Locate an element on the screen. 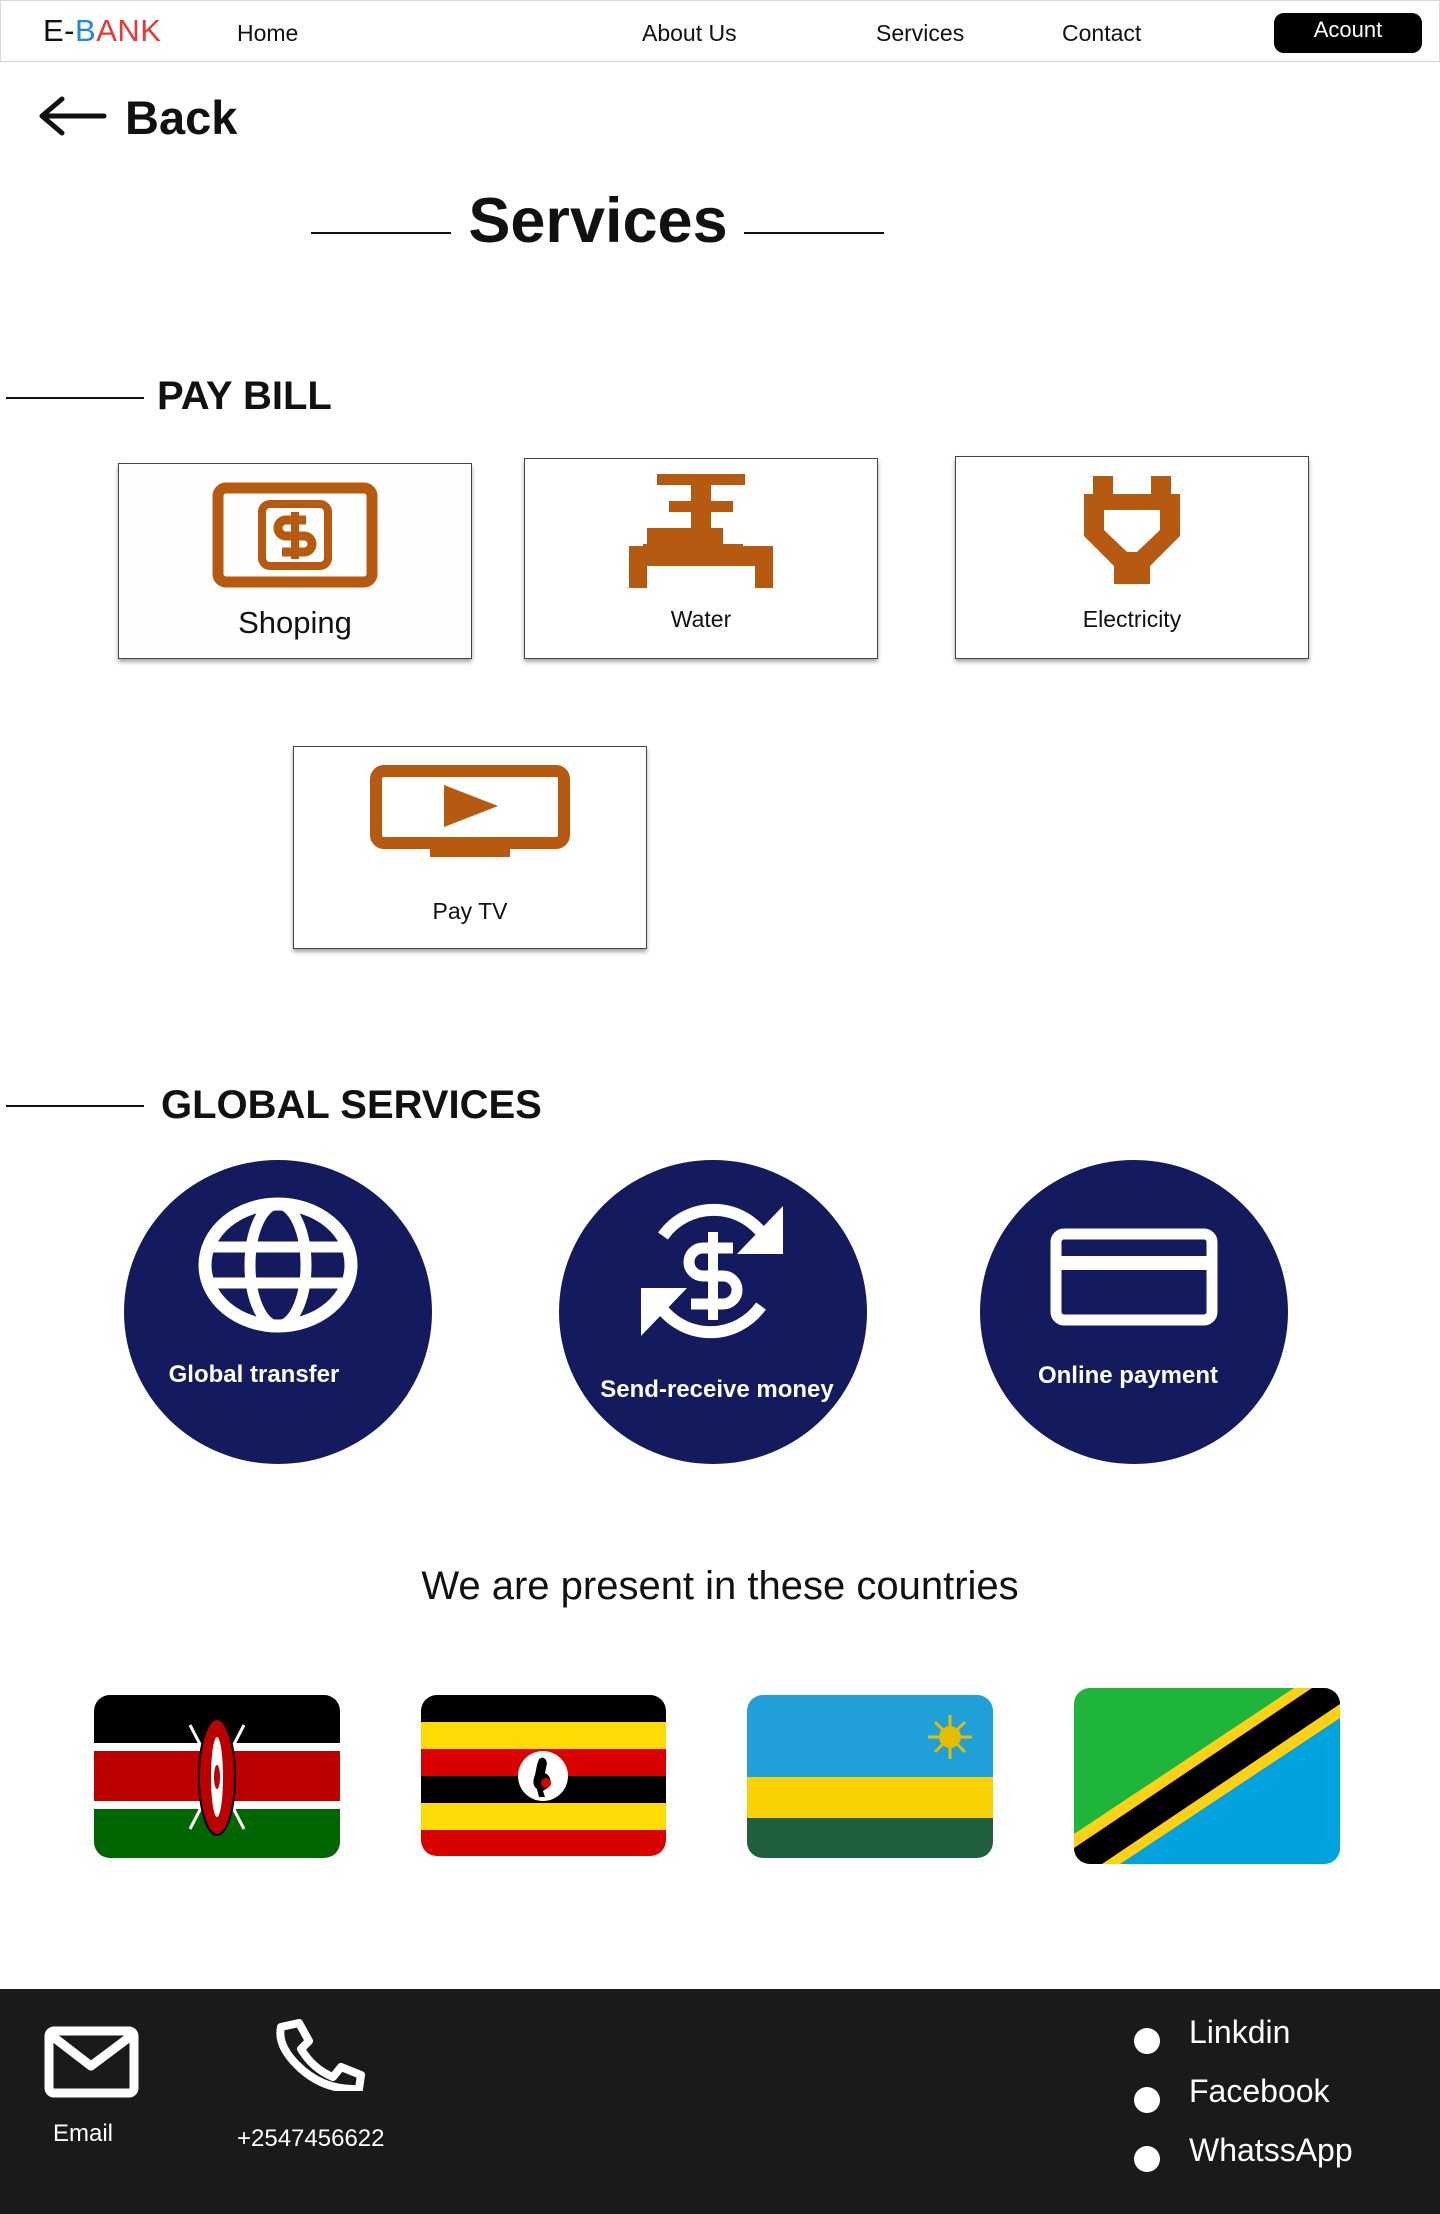 The width and height of the screenshot is (1440, 2214). title-divider-left is located at coordinates (381, 233).